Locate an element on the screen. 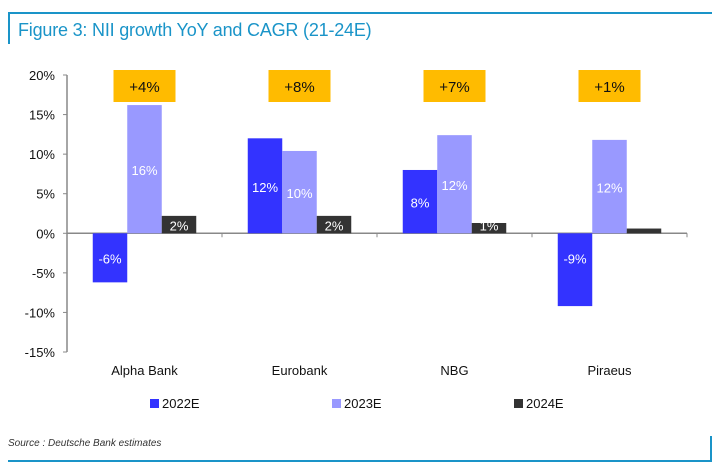 The image size is (720, 471). data-label: 8% is located at coordinates (420, 203).